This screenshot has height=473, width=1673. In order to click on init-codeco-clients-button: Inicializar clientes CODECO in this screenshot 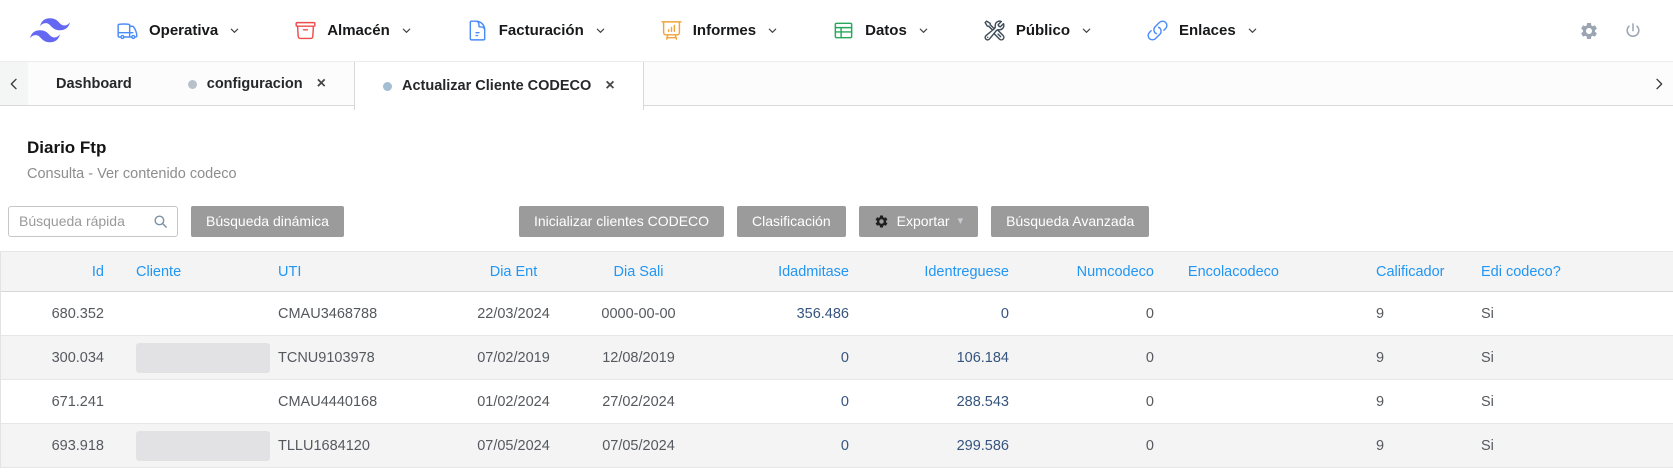, I will do `click(621, 221)`.